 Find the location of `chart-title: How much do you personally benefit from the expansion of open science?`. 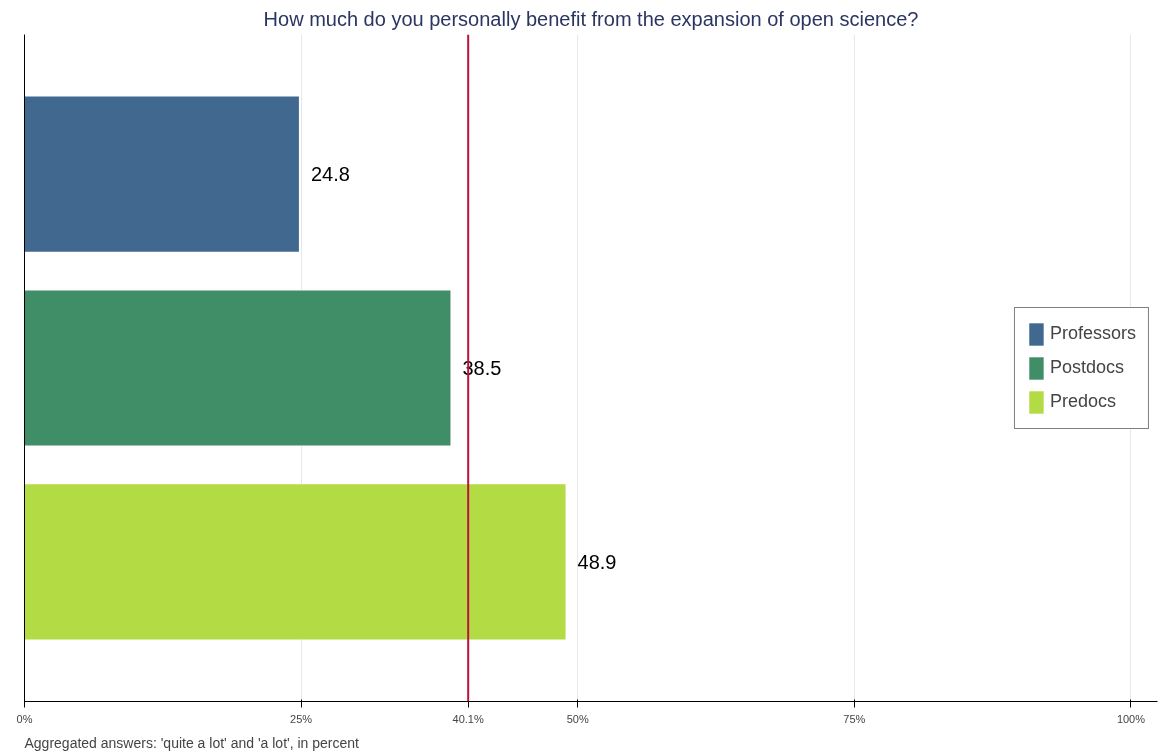

chart-title: How much do you personally benefit from the expansion of open science? is located at coordinates (591, 18).